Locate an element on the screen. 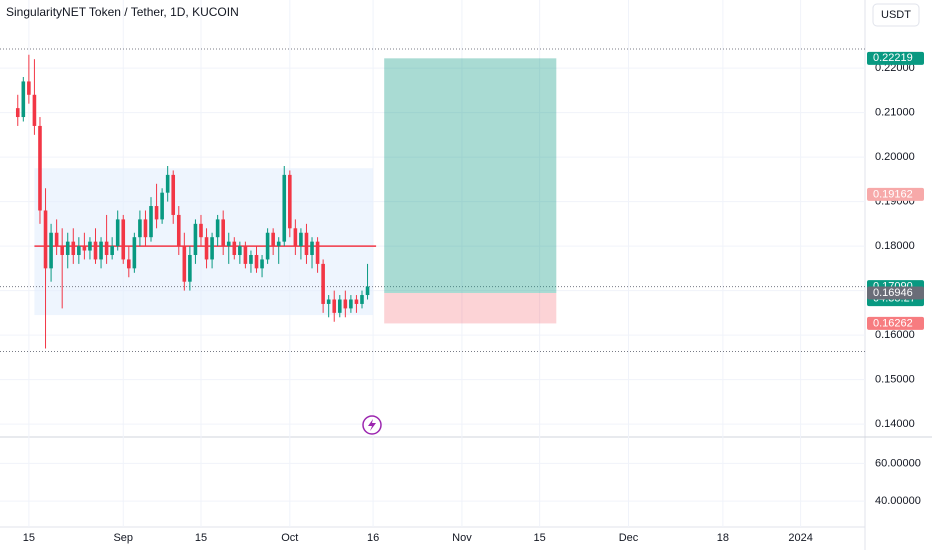 The height and width of the screenshot is (555, 932). price-tag-label: 0.19162 is located at coordinates (893, 194).